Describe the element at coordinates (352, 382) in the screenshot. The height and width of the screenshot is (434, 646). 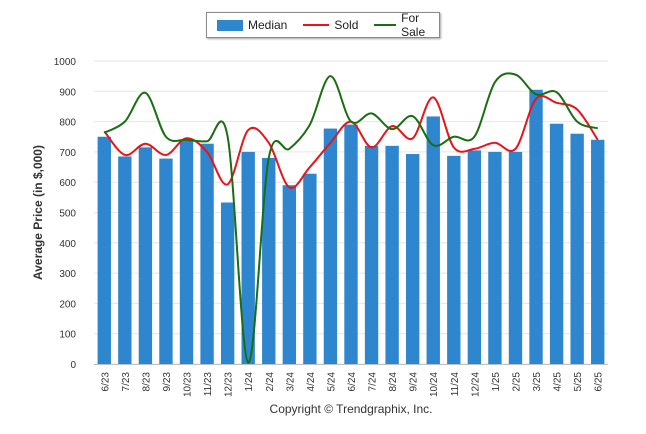
I see `x-tick-label: 6/24` at that location.